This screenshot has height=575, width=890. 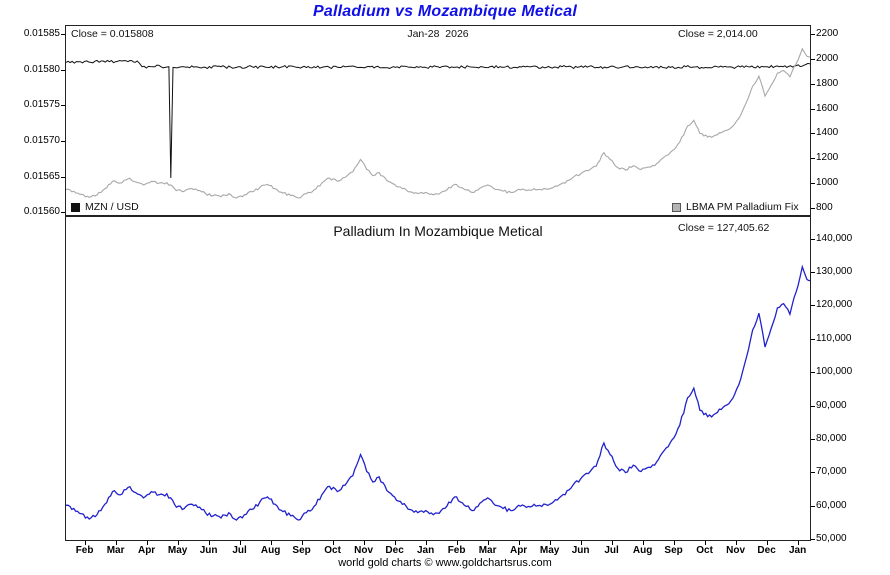 I want to click on x-axis-month-label: Dec, so click(x=394, y=550).